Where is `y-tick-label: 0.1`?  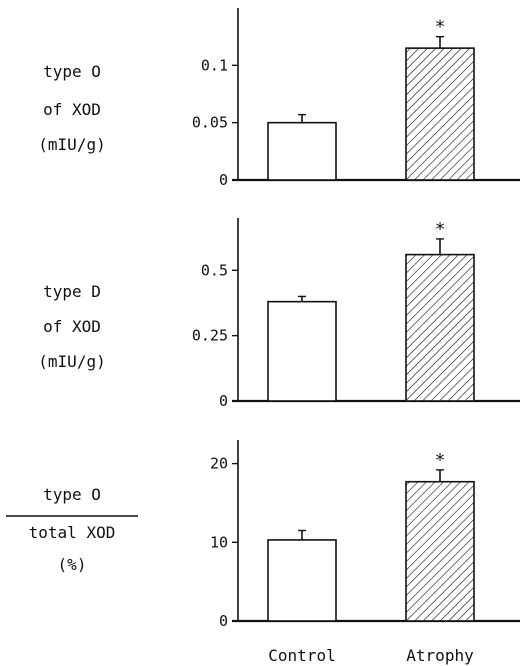 y-tick-label: 0.1 is located at coordinates (214, 65).